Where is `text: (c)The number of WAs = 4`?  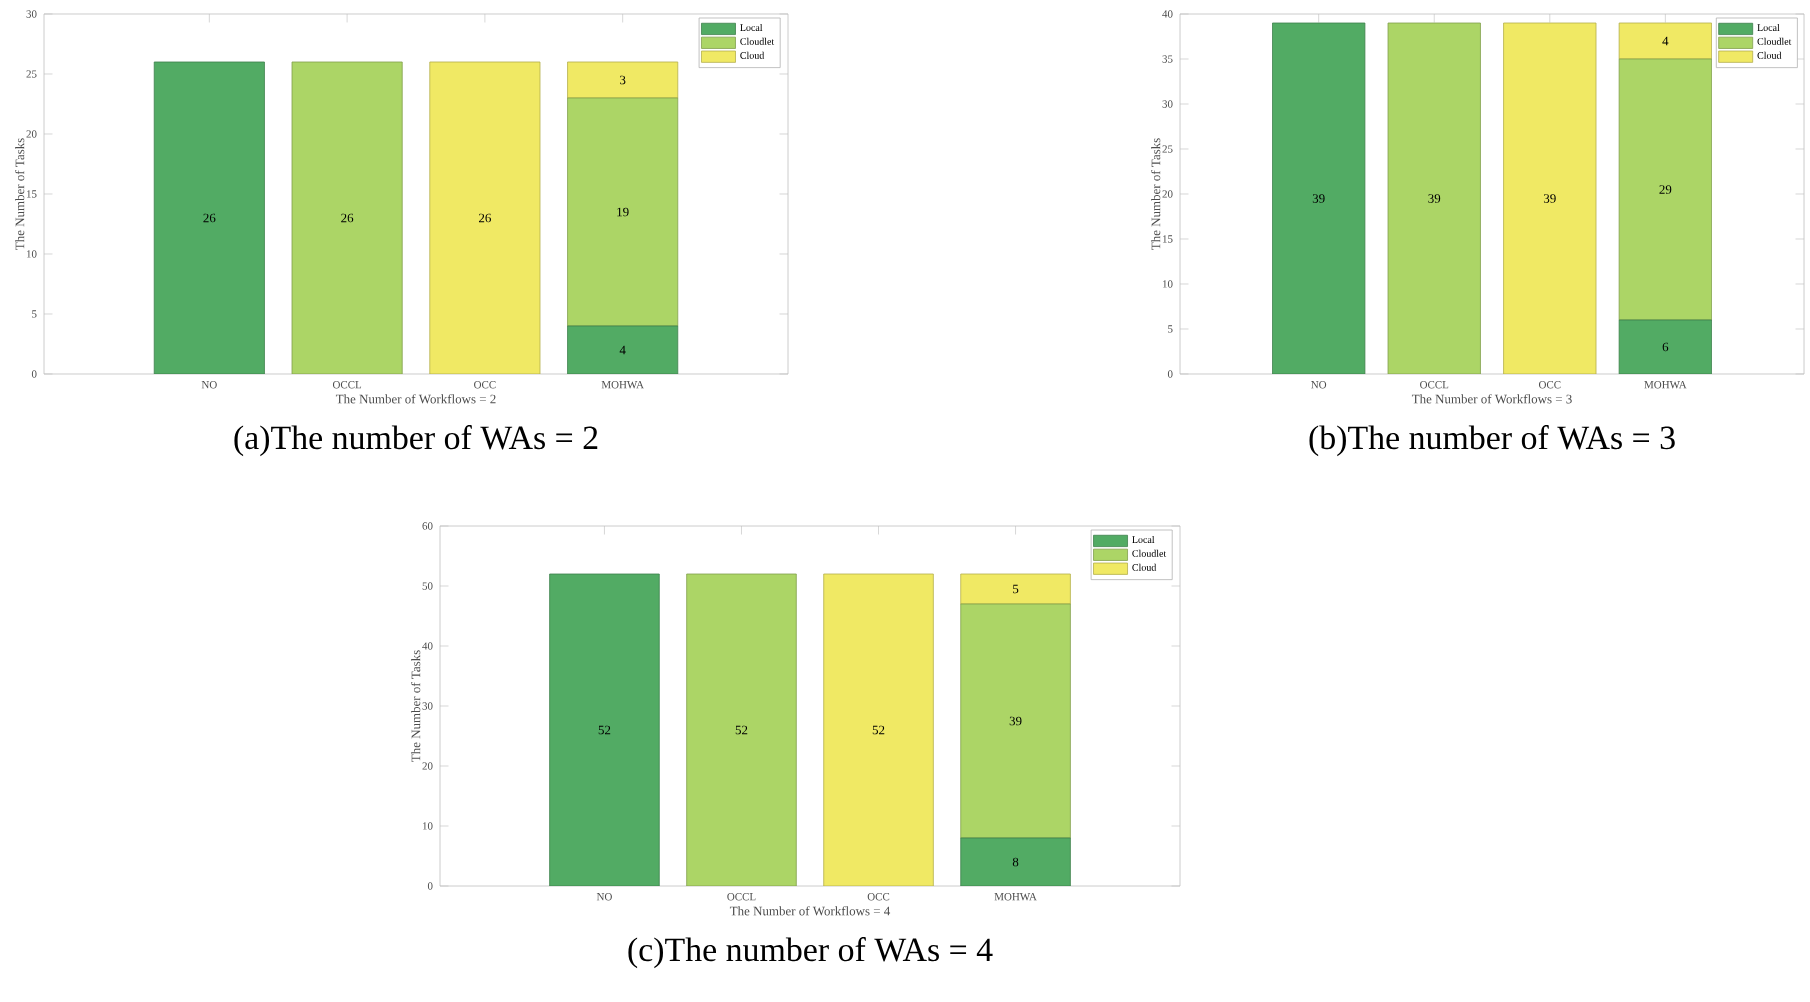 text: (c)The number of WAs = 4 is located at coordinates (810, 953).